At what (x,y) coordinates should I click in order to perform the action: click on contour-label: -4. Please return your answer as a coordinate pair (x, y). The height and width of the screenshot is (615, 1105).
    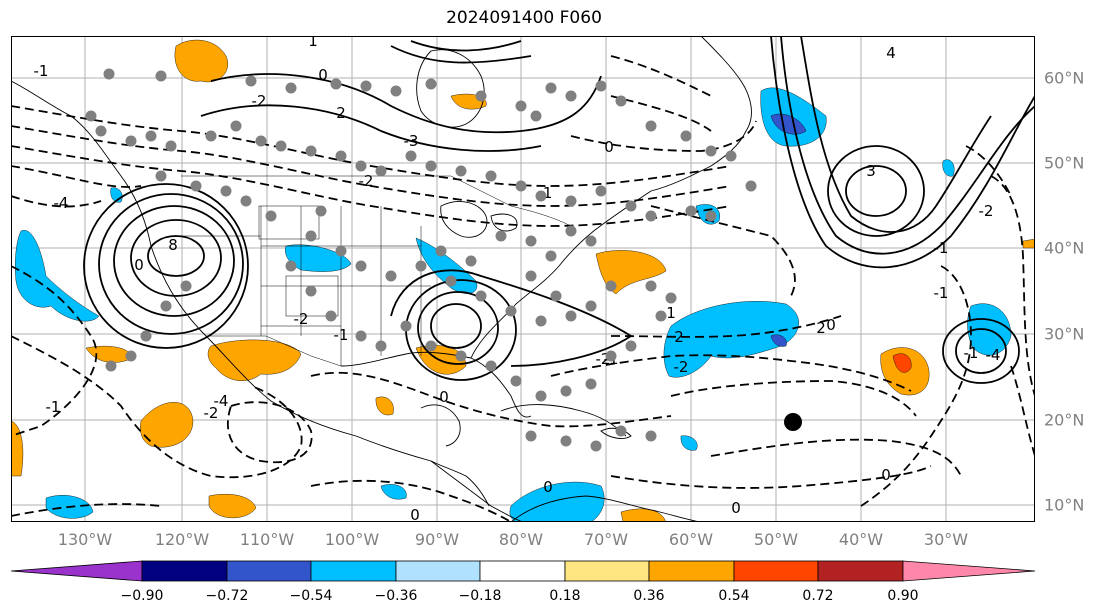
    Looking at the image, I should click on (61, 203).